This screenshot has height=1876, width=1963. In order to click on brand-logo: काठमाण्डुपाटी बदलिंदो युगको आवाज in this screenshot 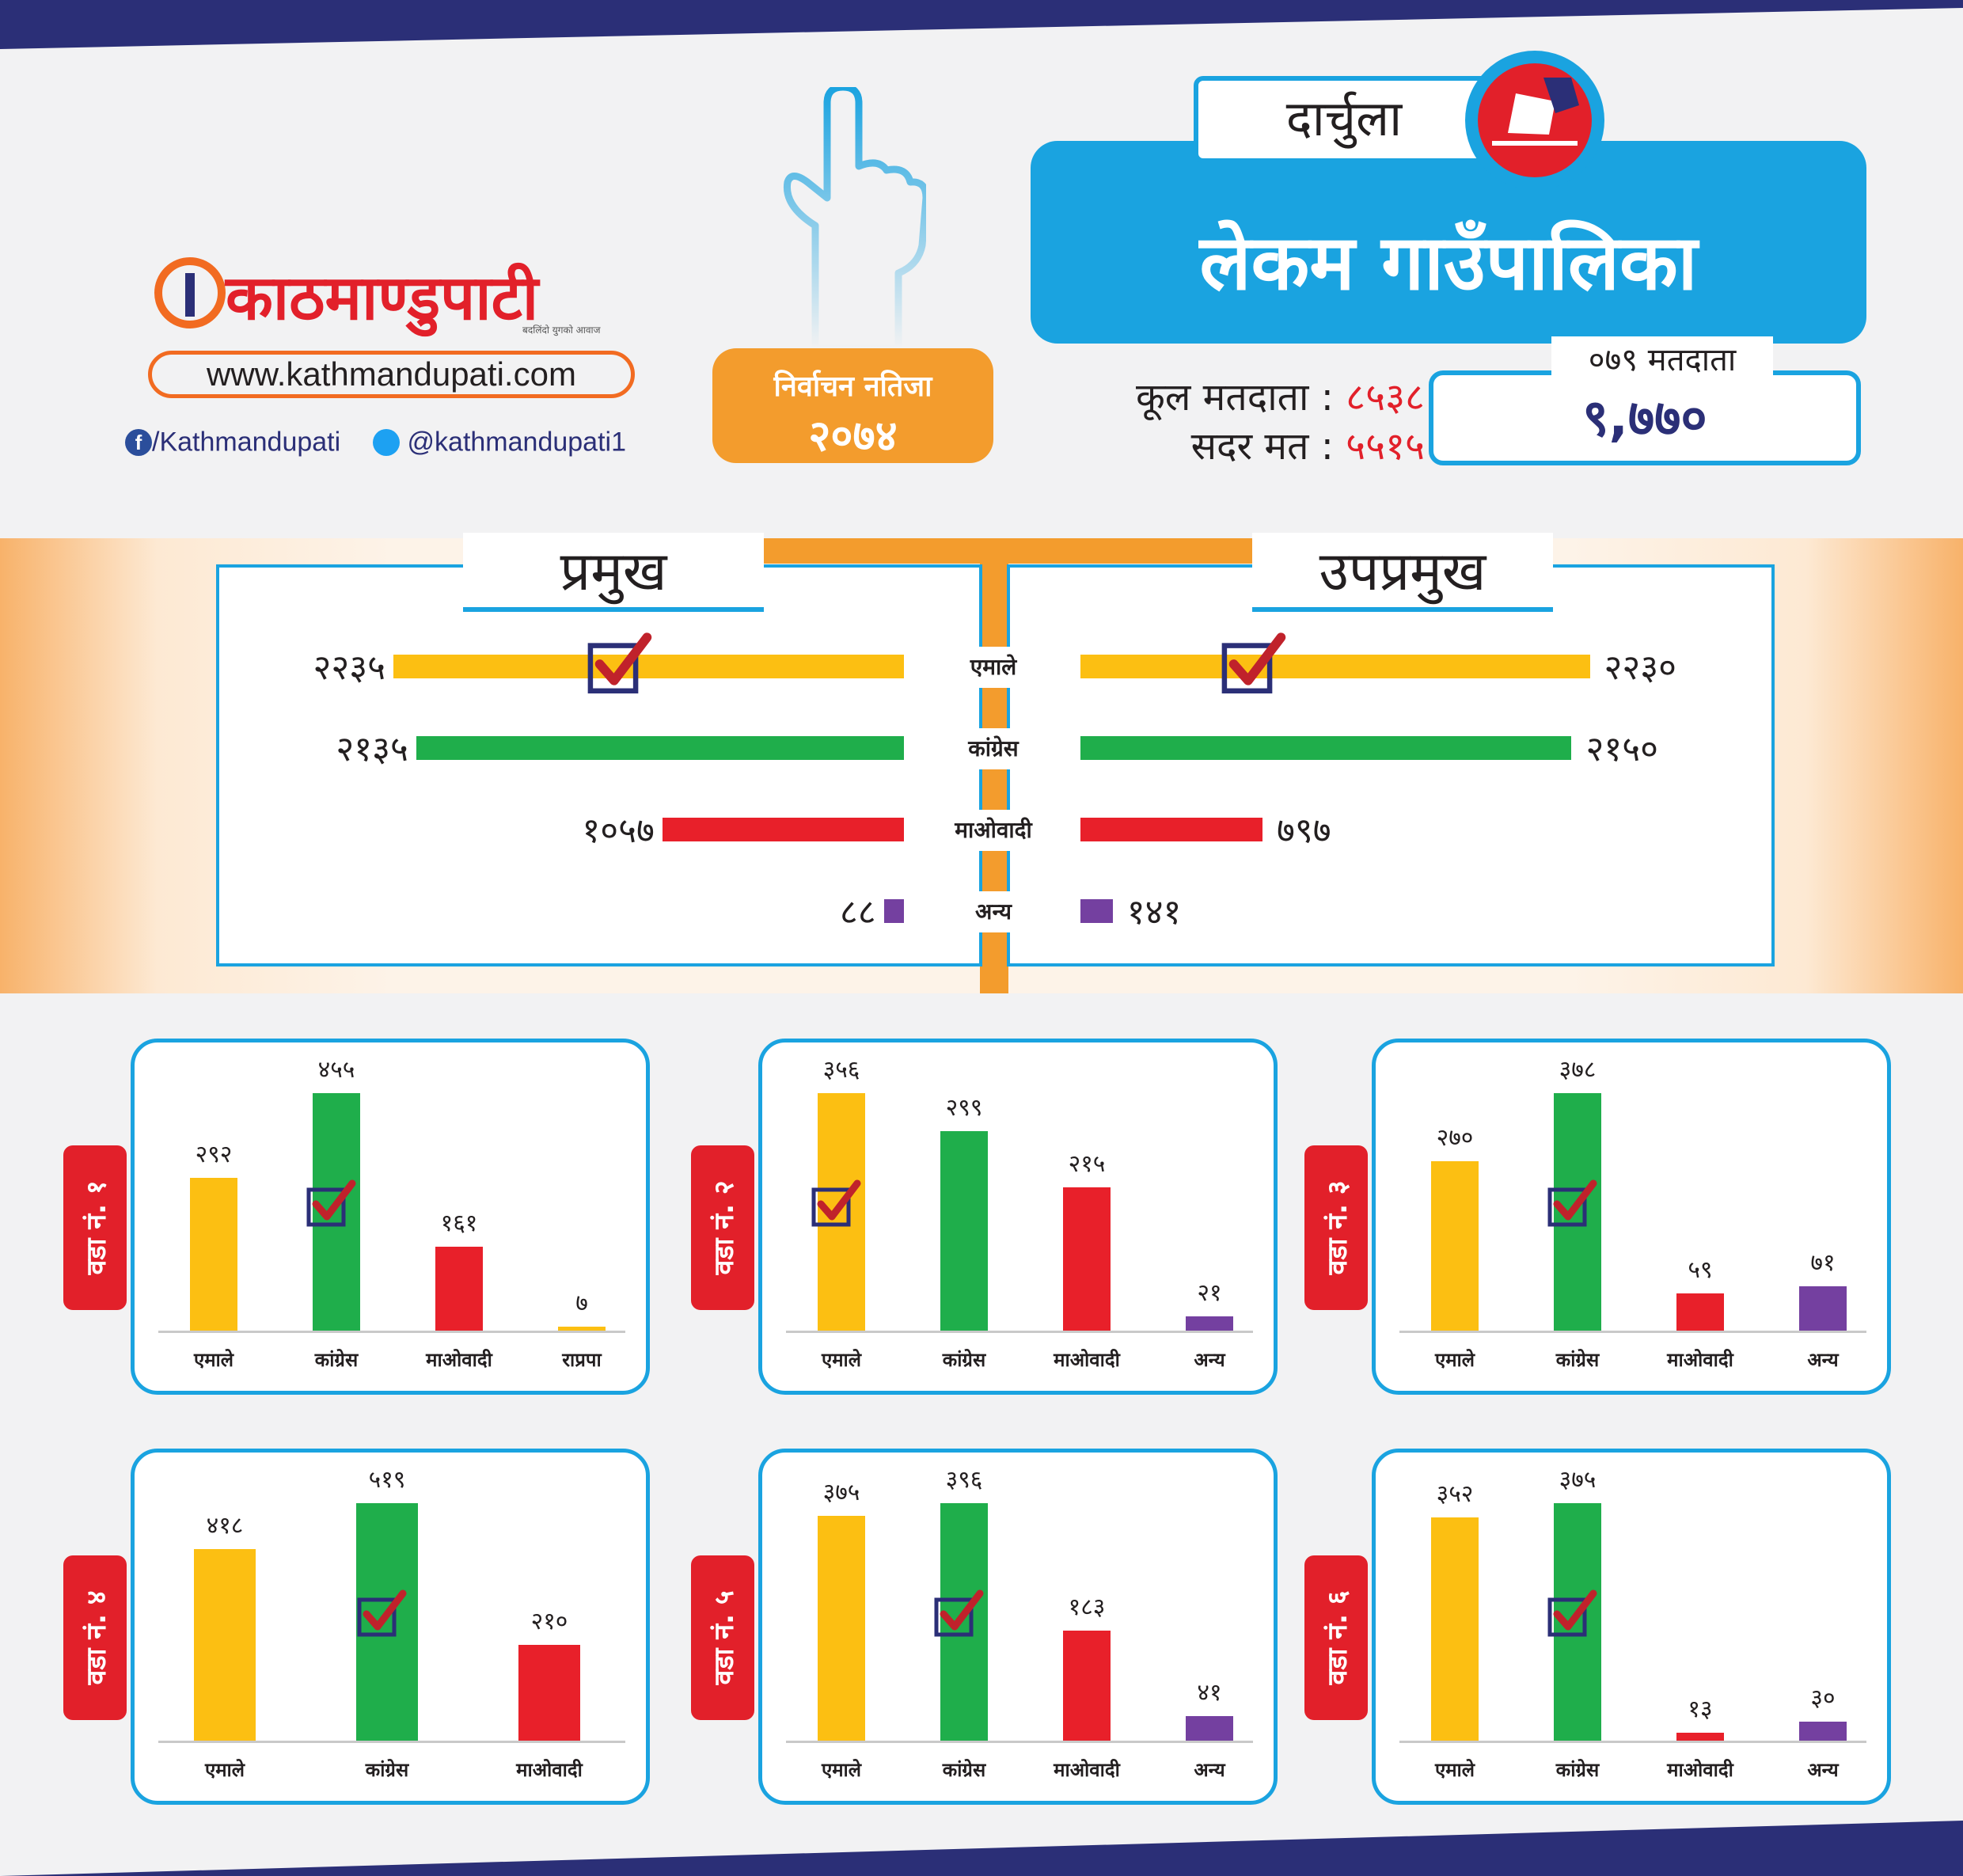, I will do `click(387, 294)`.